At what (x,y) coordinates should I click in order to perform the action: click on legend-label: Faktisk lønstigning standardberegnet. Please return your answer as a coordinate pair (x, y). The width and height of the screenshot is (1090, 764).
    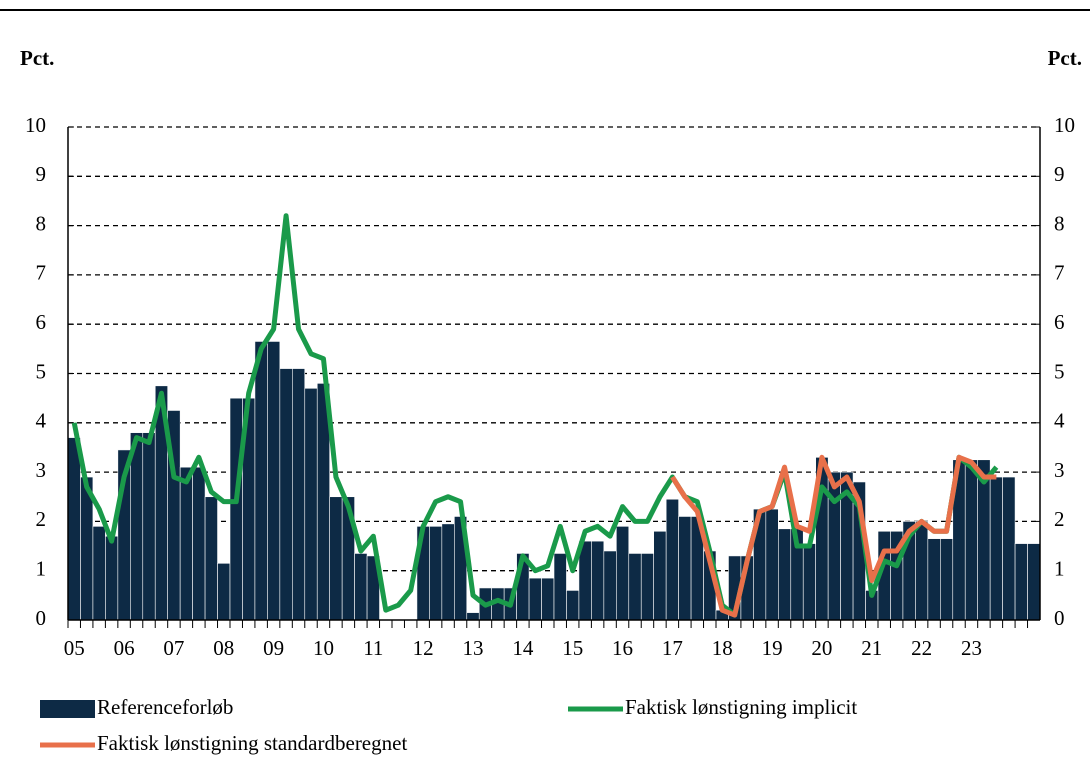
    Looking at the image, I should click on (252, 743).